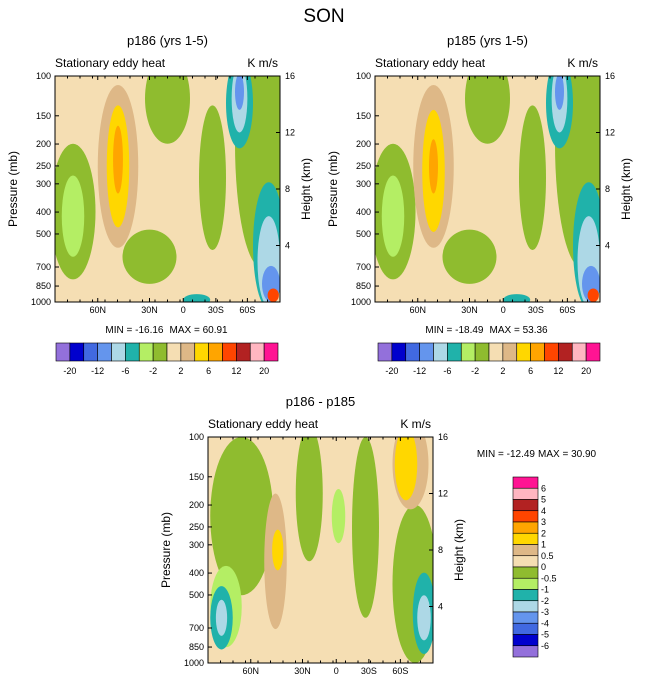  Describe the element at coordinates (543, 500) in the screenshot. I see `colorbar-tick-label: 5` at that location.